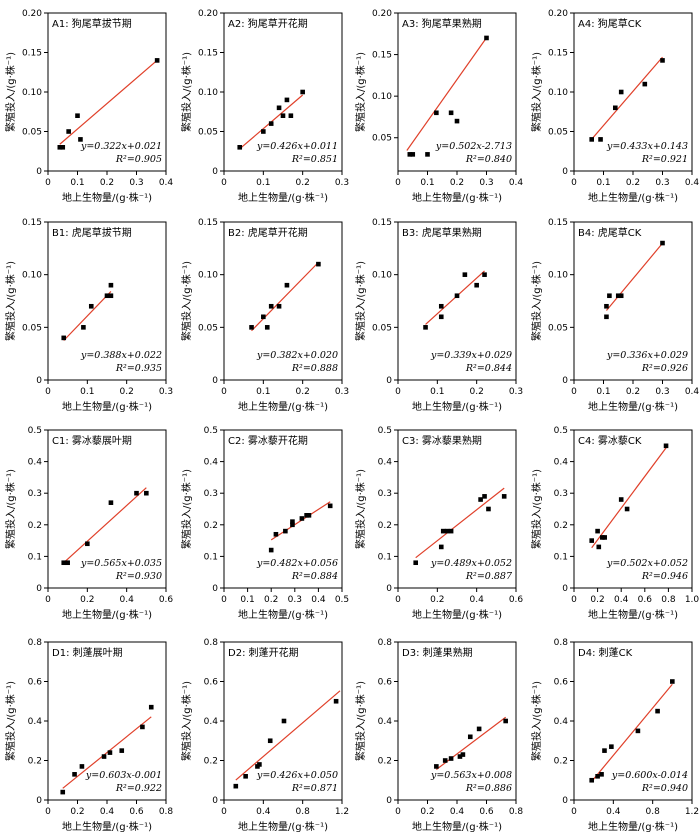  What do you see at coordinates (647, 146) in the screenshot?
I see `regression-equation: y=0.433x+0.143` at bounding box center [647, 146].